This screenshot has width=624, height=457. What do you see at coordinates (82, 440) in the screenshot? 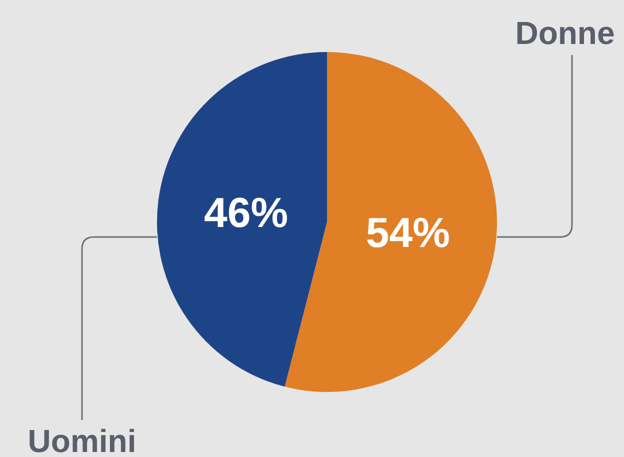
I see `slice-label: Uomini` at bounding box center [82, 440].